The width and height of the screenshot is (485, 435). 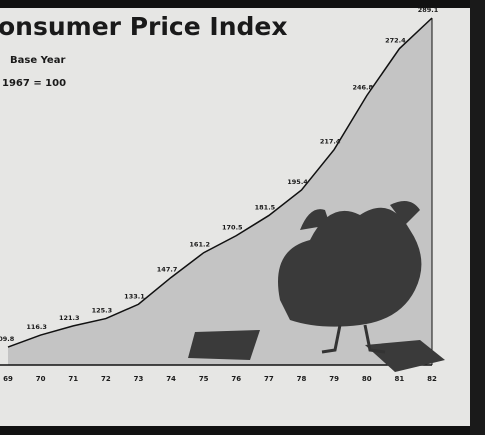 What do you see at coordinates (362, 88) in the screenshot?
I see `data-label: 246.8` at bounding box center [362, 88].